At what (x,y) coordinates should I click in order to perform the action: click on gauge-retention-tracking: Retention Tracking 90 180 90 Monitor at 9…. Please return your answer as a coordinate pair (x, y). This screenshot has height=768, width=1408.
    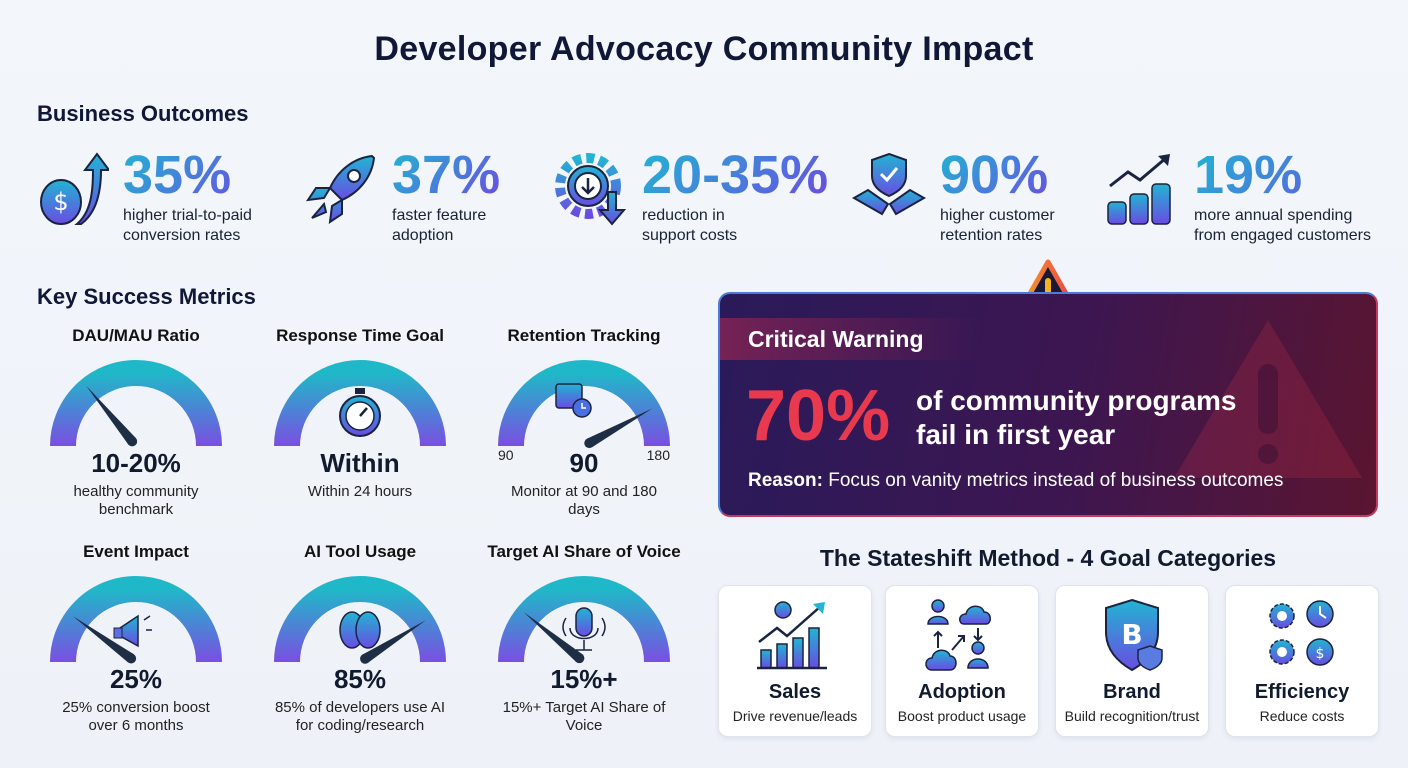
    Looking at the image, I should click on (584, 422).